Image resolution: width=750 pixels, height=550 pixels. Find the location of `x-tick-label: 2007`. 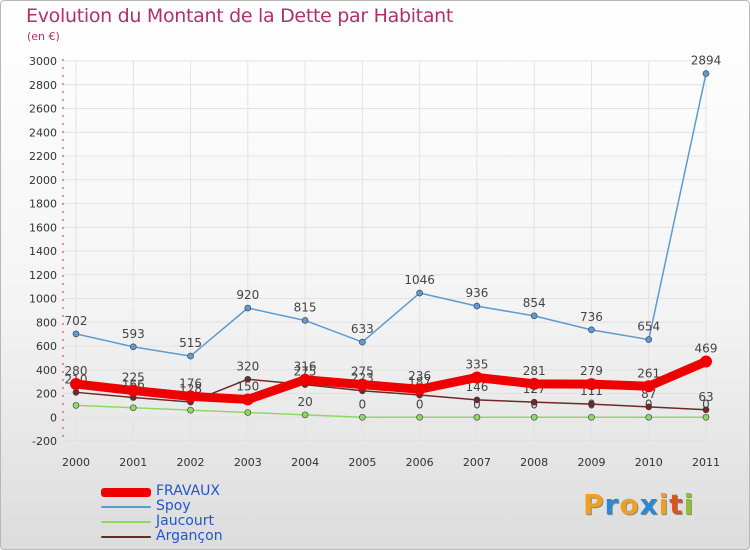

x-tick-label: 2007 is located at coordinates (477, 462).